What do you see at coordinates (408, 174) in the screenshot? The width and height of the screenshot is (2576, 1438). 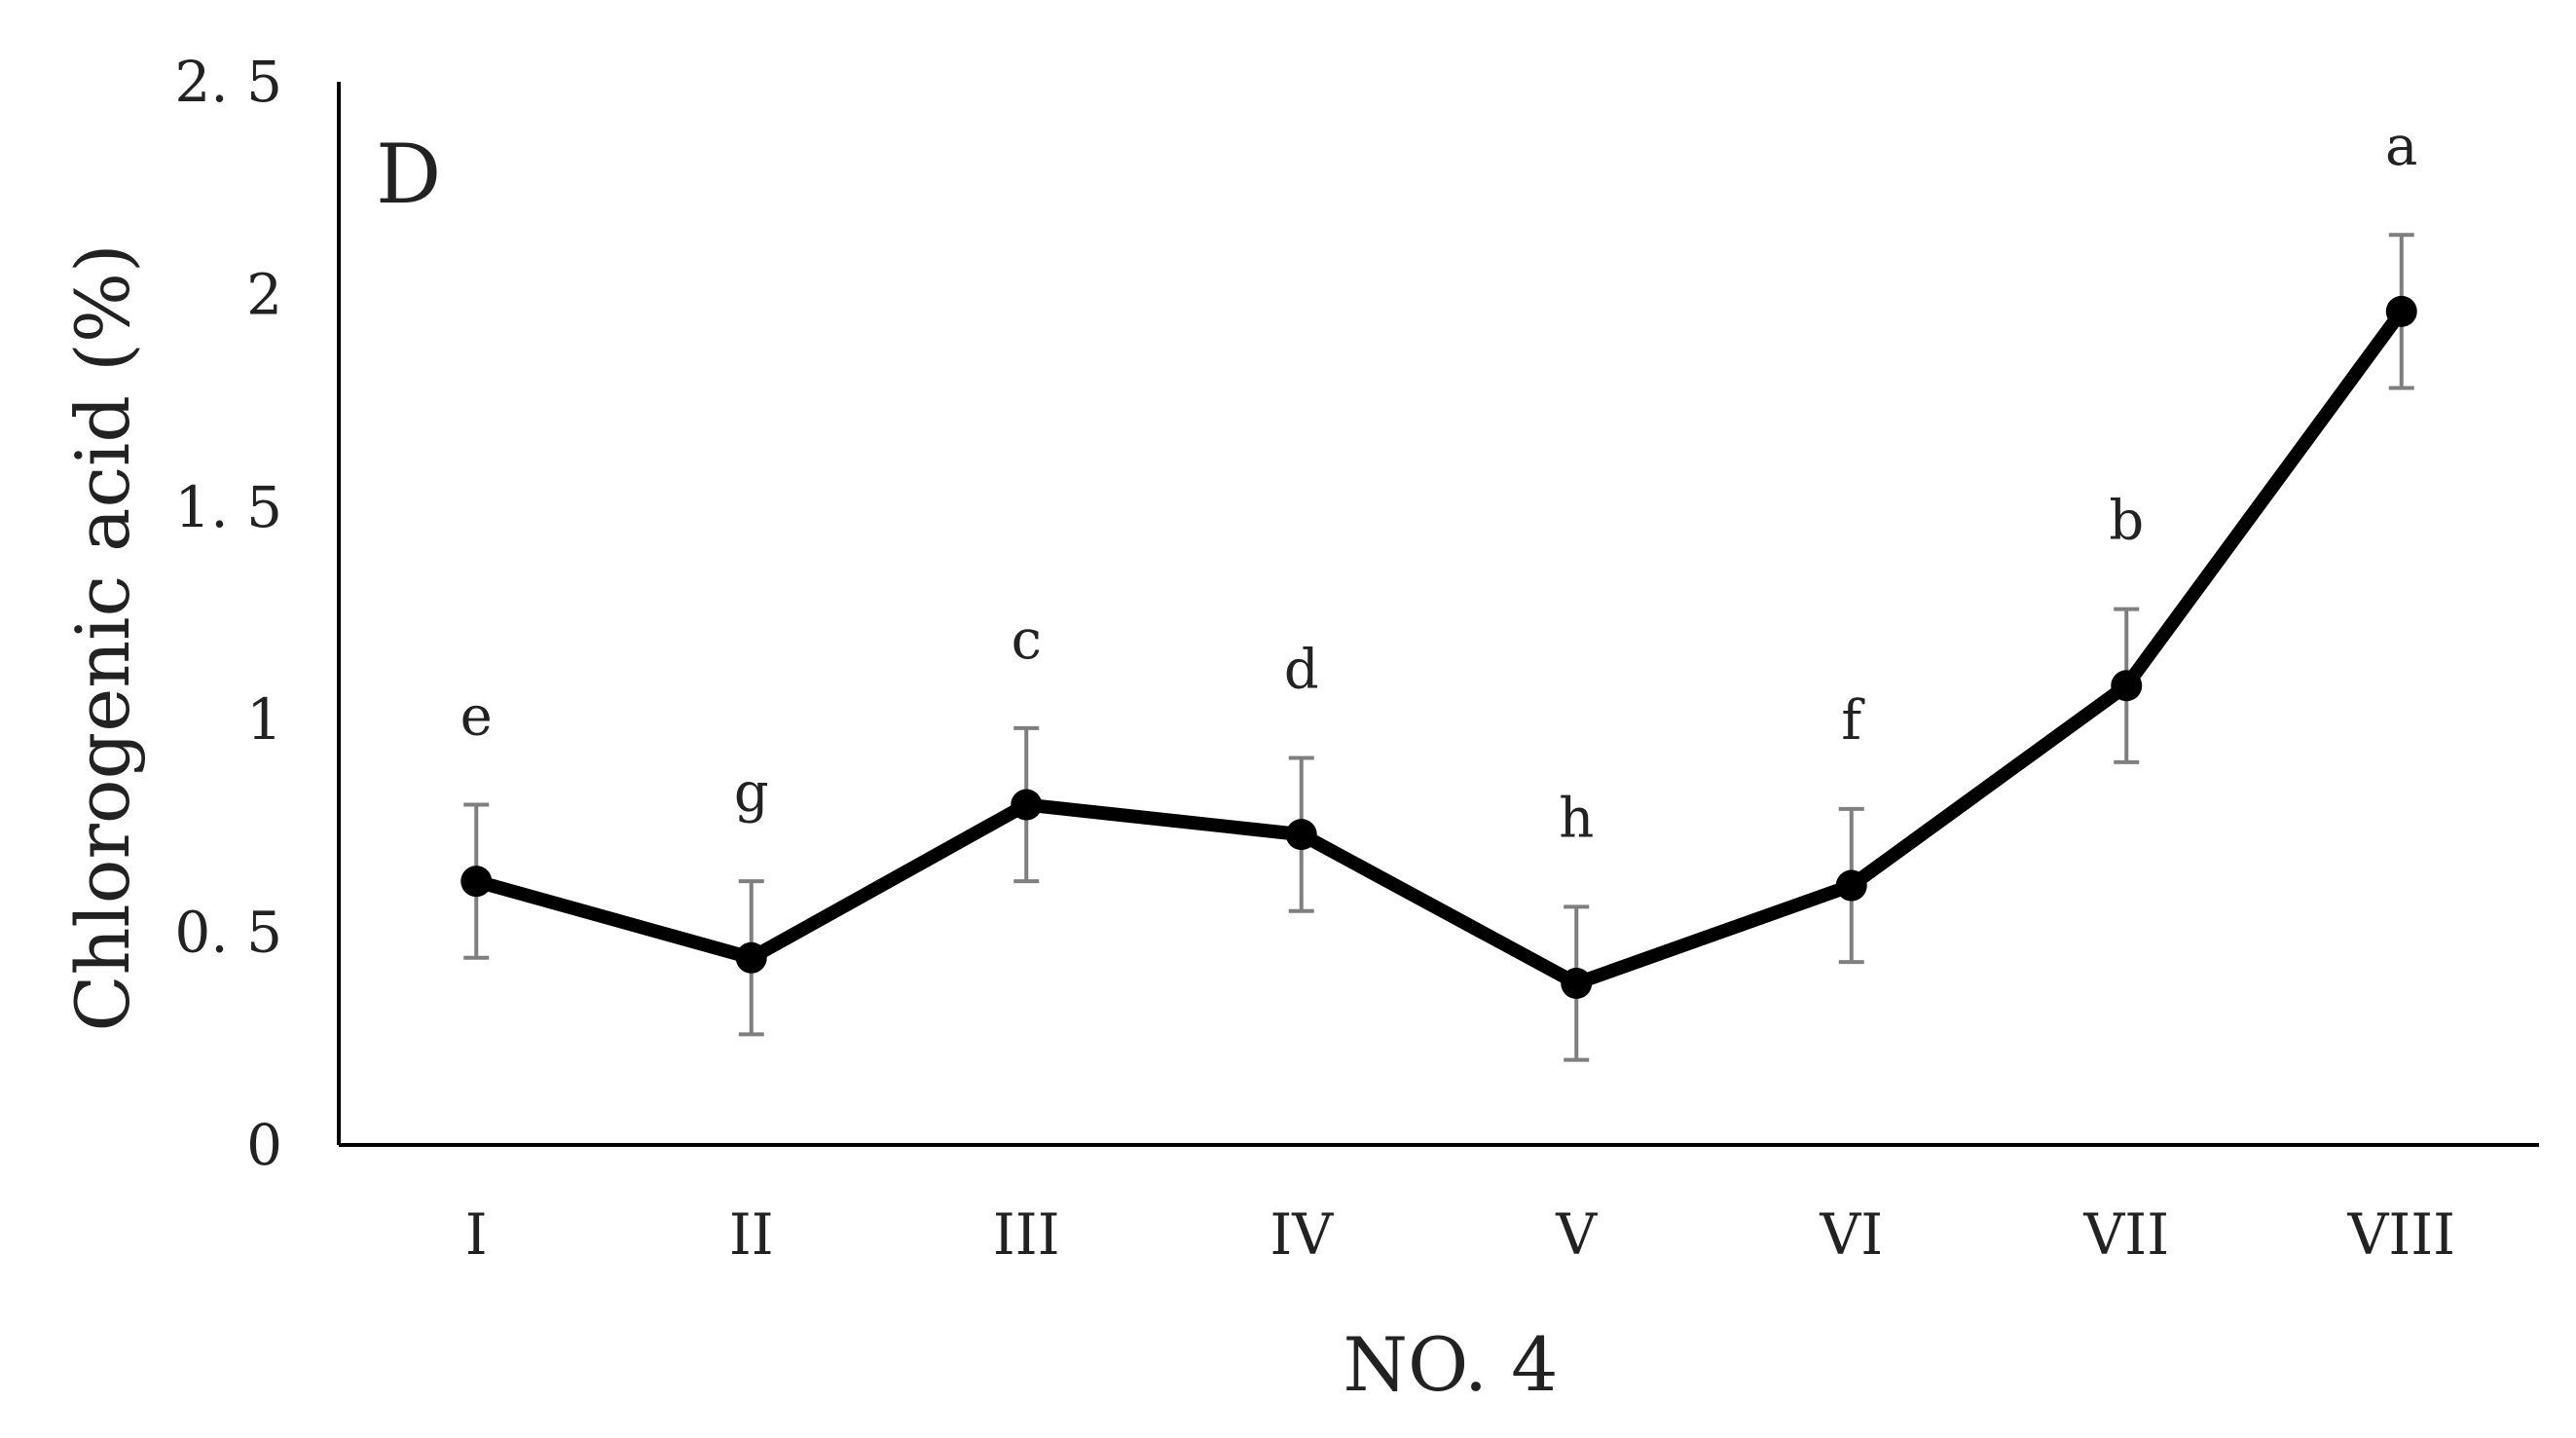 I see `panel-label: D` at bounding box center [408, 174].